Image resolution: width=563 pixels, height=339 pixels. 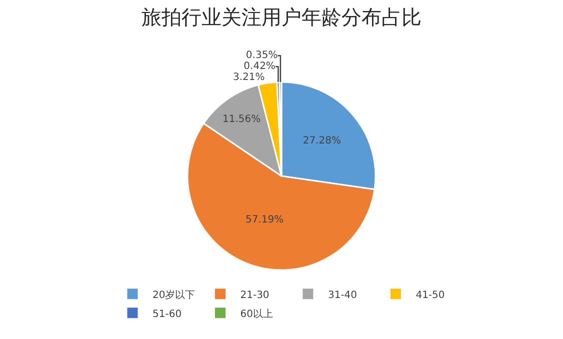 What do you see at coordinates (255, 295) in the screenshot?
I see `legend-label: 21-30` at bounding box center [255, 295].